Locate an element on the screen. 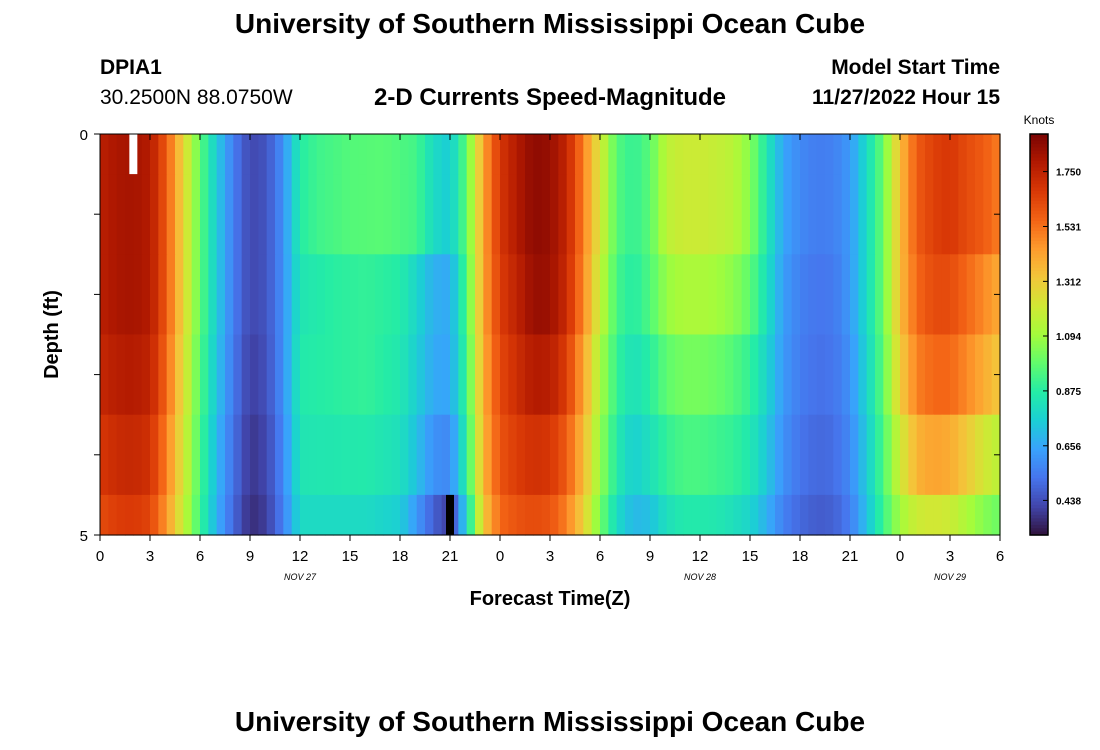 The image size is (1100, 750). x-tick-label: 6 is located at coordinates (600, 556).